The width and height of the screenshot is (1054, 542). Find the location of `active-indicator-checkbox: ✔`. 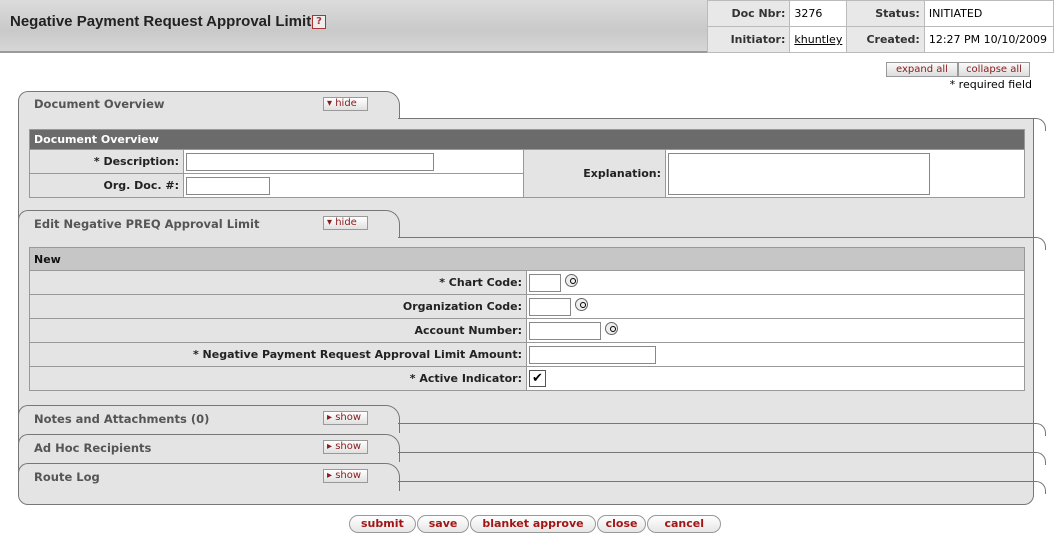

active-indicator-checkbox: ✔ is located at coordinates (537, 378).